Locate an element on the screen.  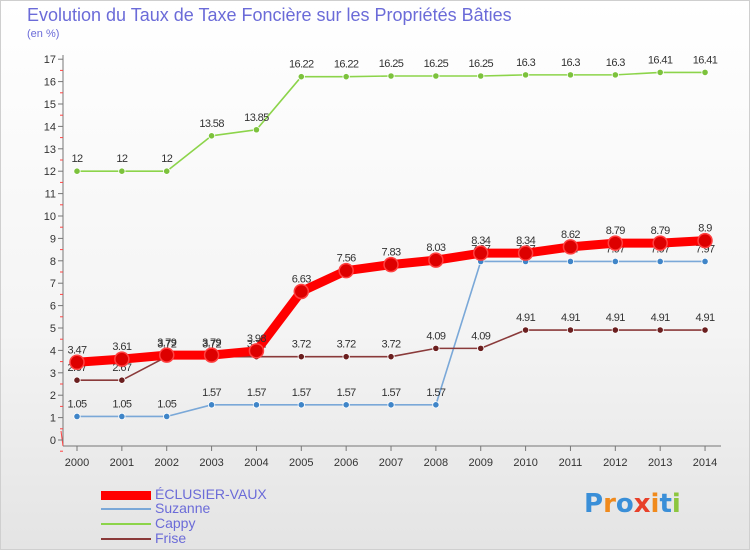
legend-swatch-cappy is located at coordinates (126, 524).